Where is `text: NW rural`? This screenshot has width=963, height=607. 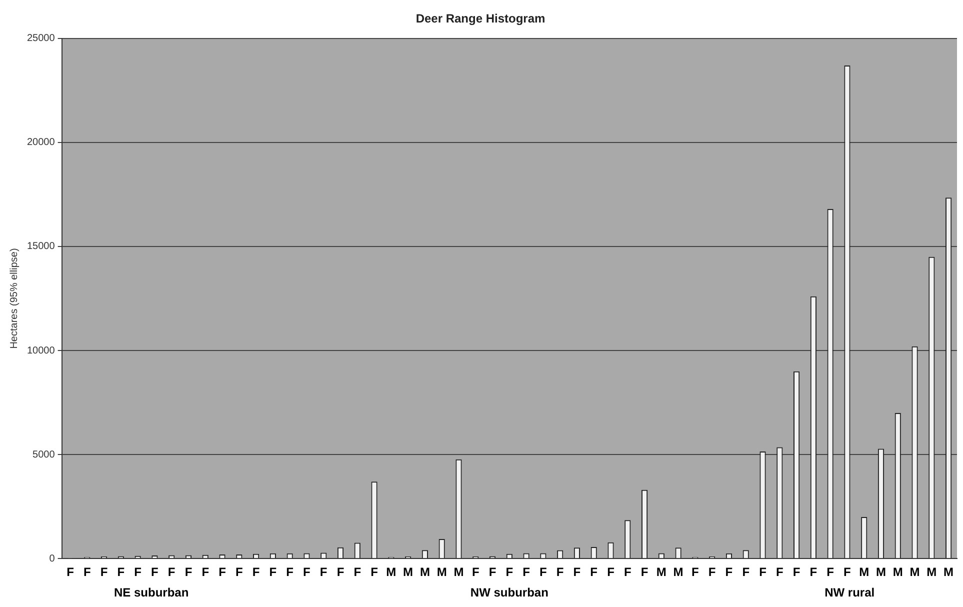 text: NW rural is located at coordinates (849, 592).